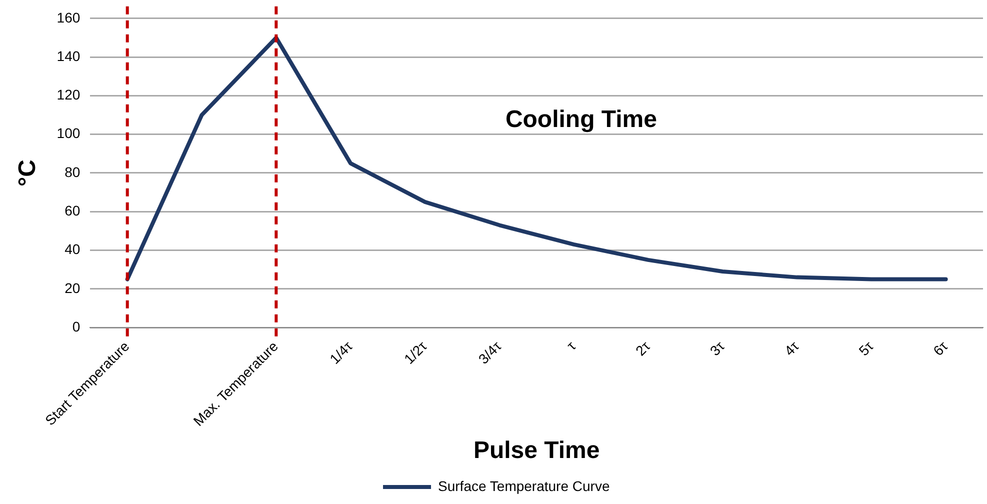  What do you see at coordinates (72, 210) in the screenshot?
I see `y-tick-label: 60` at bounding box center [72, 210].